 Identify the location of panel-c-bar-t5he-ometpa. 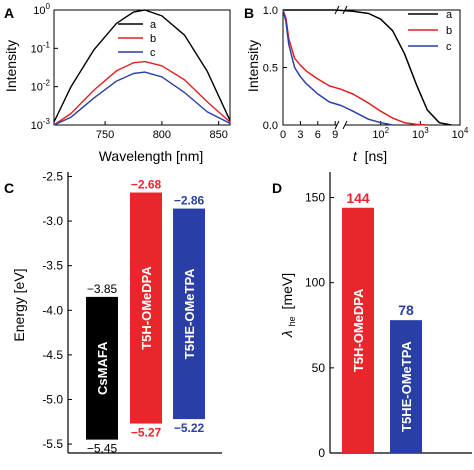
(189, 314).